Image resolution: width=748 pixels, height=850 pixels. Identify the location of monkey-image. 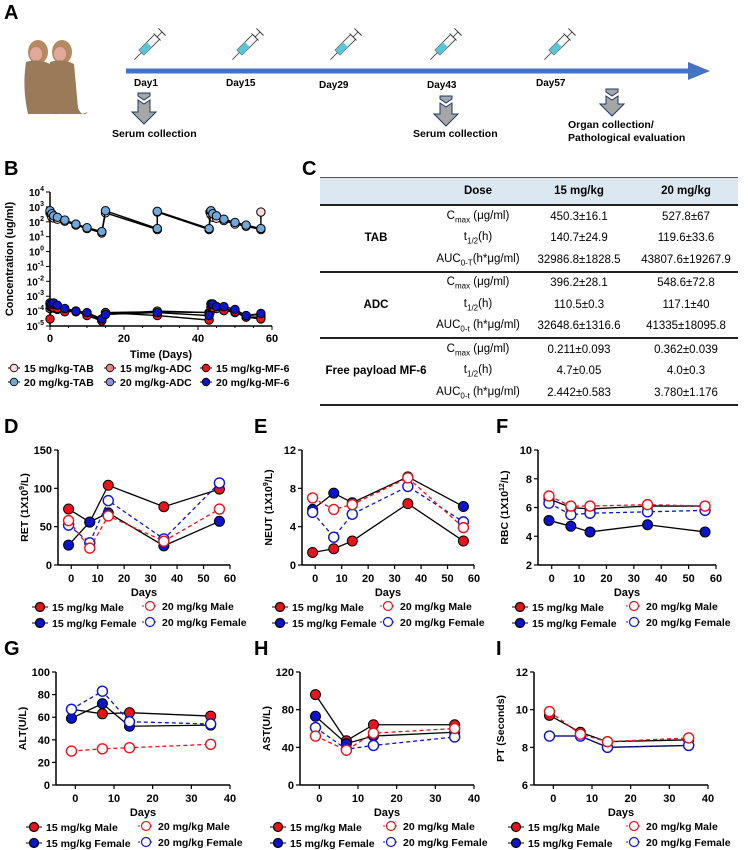
(56, 77).